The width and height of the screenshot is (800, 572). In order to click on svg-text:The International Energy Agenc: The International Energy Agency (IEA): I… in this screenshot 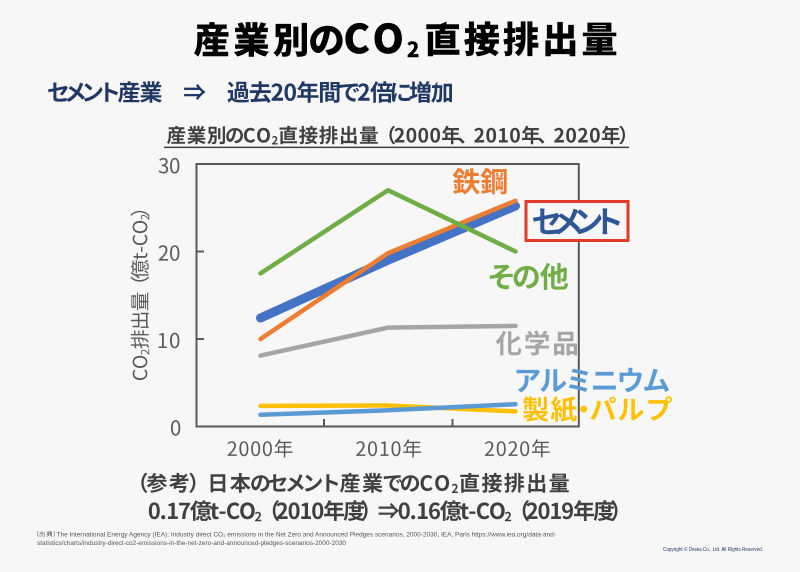, I will do `click(307, 535)`.